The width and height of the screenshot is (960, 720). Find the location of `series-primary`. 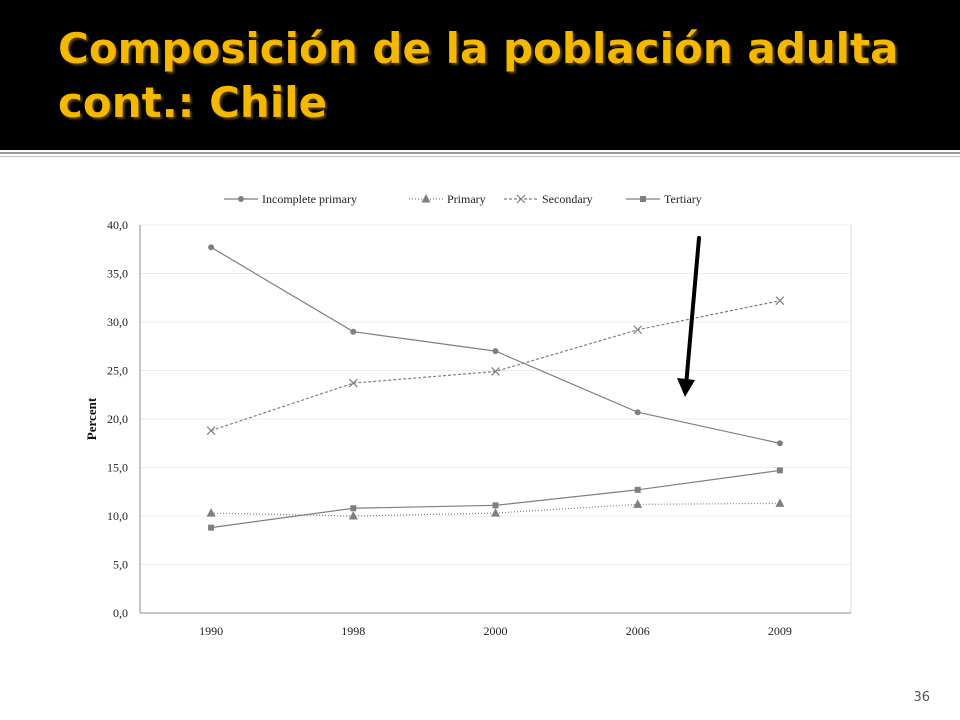

series-primary is located at coordinates (495, 509).